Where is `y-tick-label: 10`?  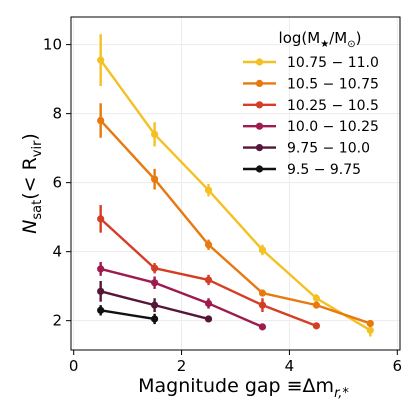 y-tick-label: 10 is located at coordinates (52, 45).